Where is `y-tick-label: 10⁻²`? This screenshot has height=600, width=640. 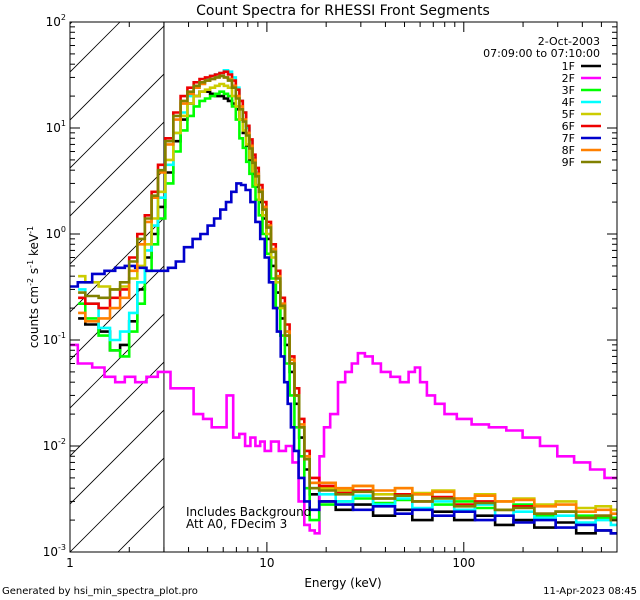
y-tick-label: 10⁻² is located at coordinates (54, 445).